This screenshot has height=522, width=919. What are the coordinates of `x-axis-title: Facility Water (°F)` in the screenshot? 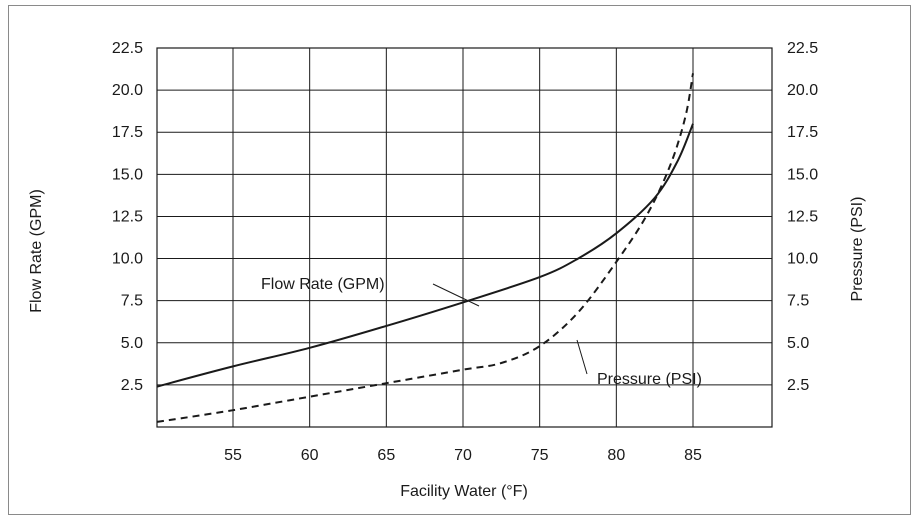 It's located at (464, 491).